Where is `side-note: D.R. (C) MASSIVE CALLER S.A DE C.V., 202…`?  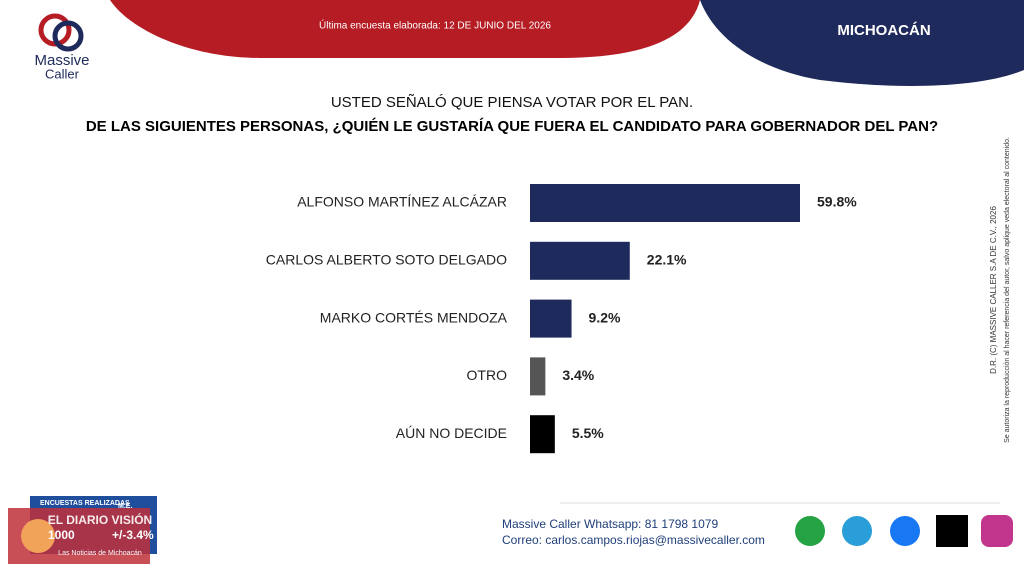 side-note: D.R. (C) MASSIVE CALLER S.A DE C.V., 202… is located at coordinates (1000, 290).